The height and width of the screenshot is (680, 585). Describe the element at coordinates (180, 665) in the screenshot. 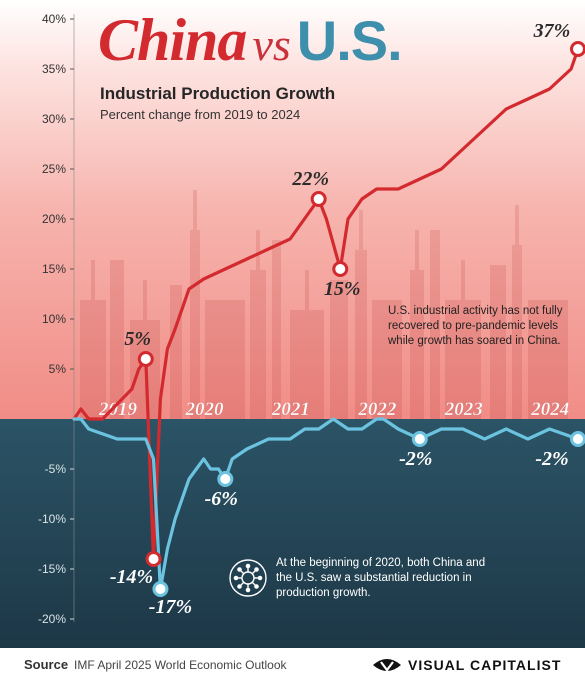

I see `source-text: IMF April 2025 World Economic Outlook` at that location.